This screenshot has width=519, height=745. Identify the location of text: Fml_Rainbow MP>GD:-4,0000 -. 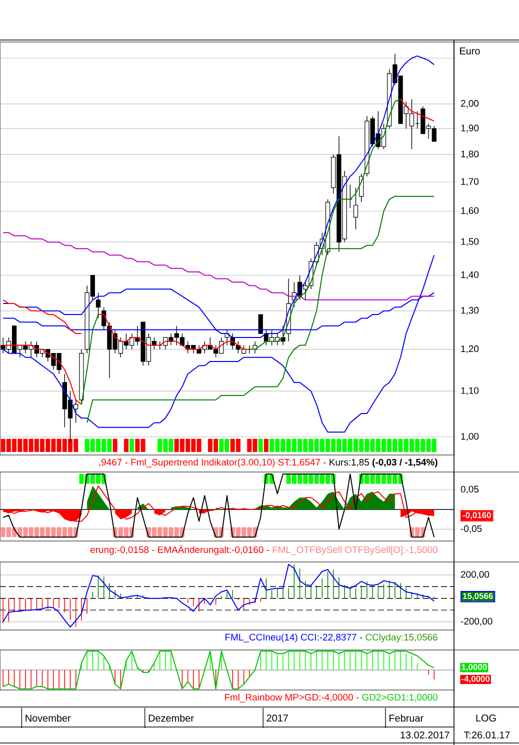
(292, 698).